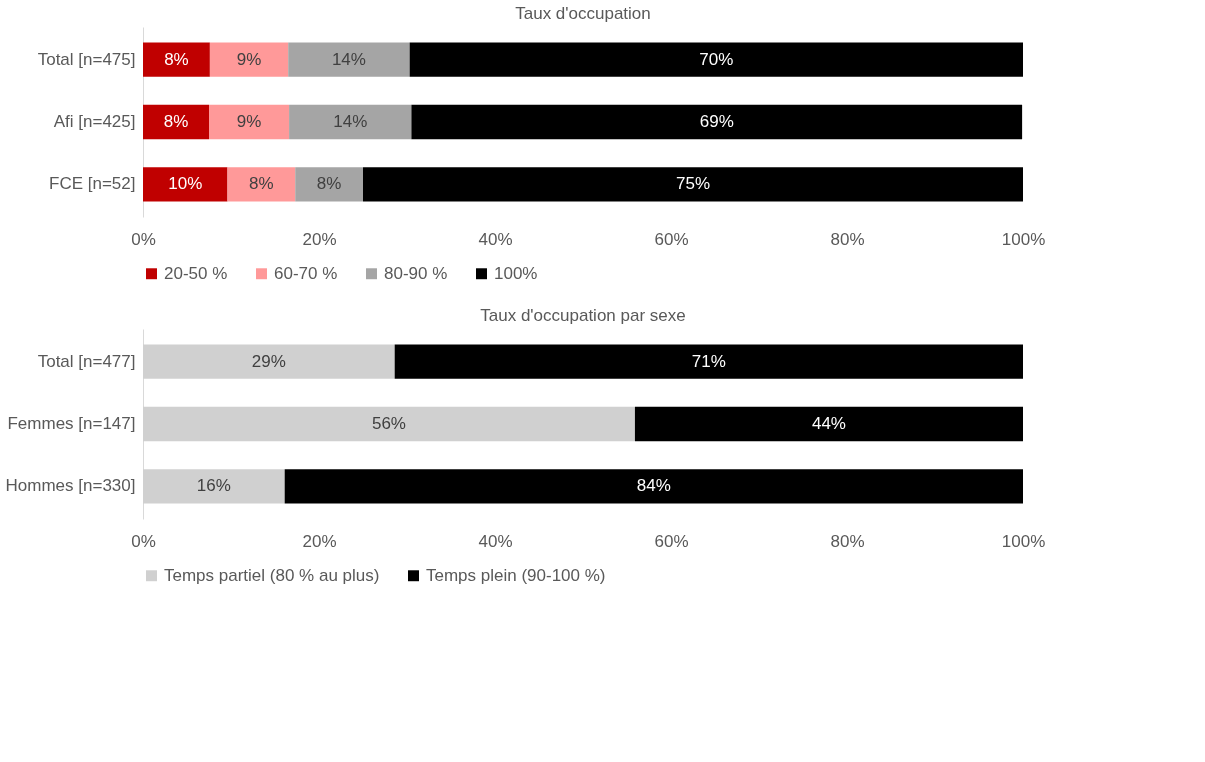 Image resolution: width=1205 pixels, height=762 pixels. Describe the element at coordinates (583, 13) in the screenshot. I see `chart-title: Taux d'occupation` at that location.